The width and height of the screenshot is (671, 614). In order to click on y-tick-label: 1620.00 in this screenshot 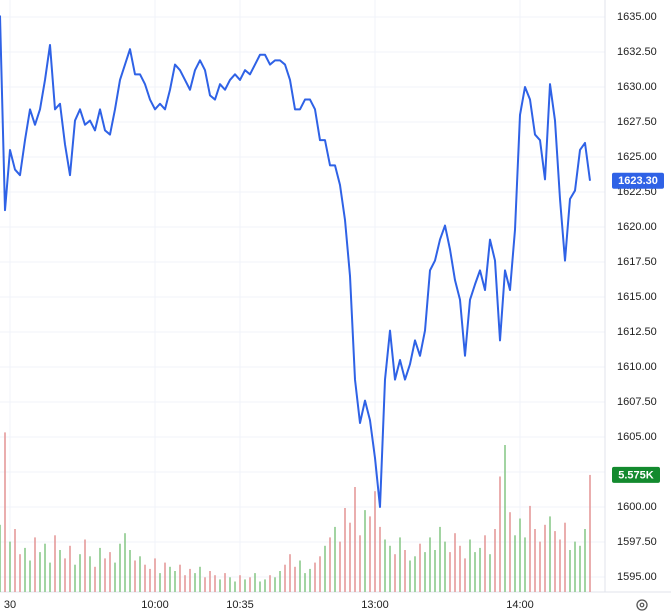, I will do `click(637, 227)`.